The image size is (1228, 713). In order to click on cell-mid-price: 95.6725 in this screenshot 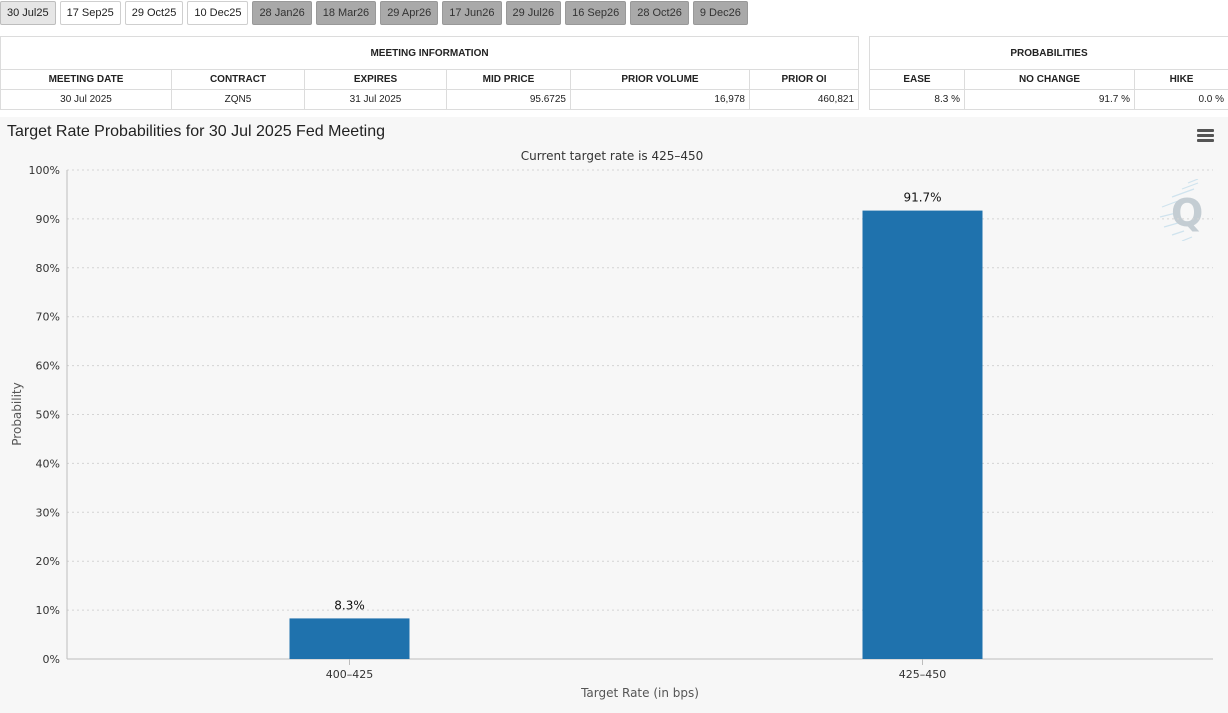, I will do `click(508, 99)`.